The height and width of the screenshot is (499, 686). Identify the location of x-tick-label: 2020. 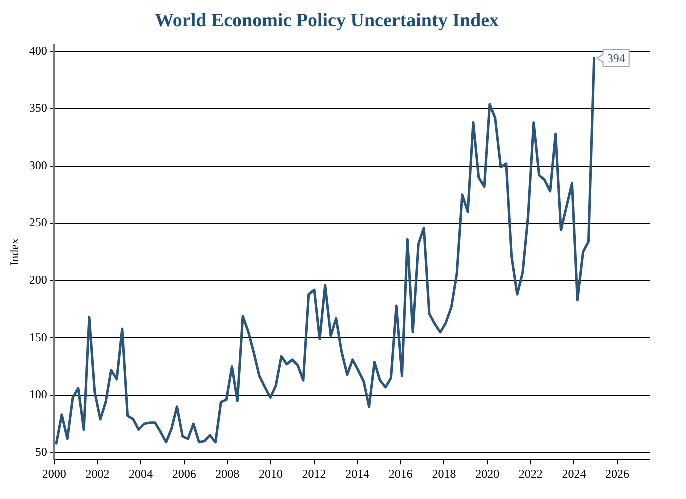
(488, 473).